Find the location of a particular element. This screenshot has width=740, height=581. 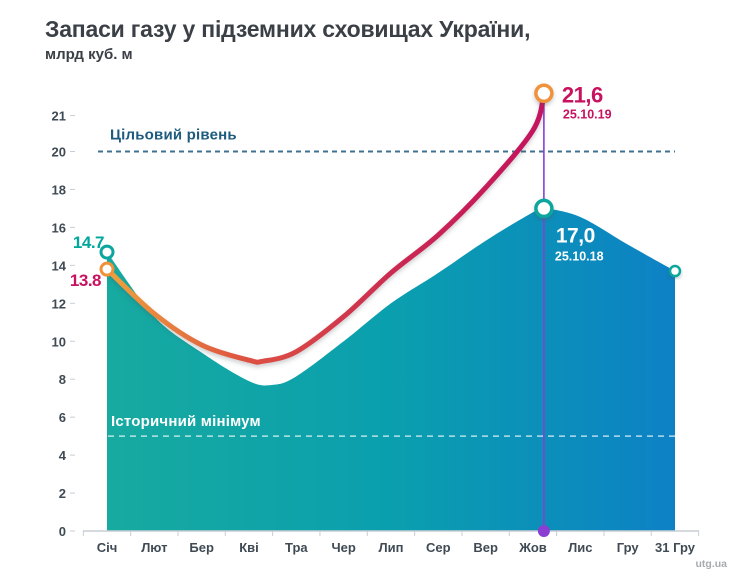

historical-min-label: Історичний мінімум is located at coordinates (186, 421).